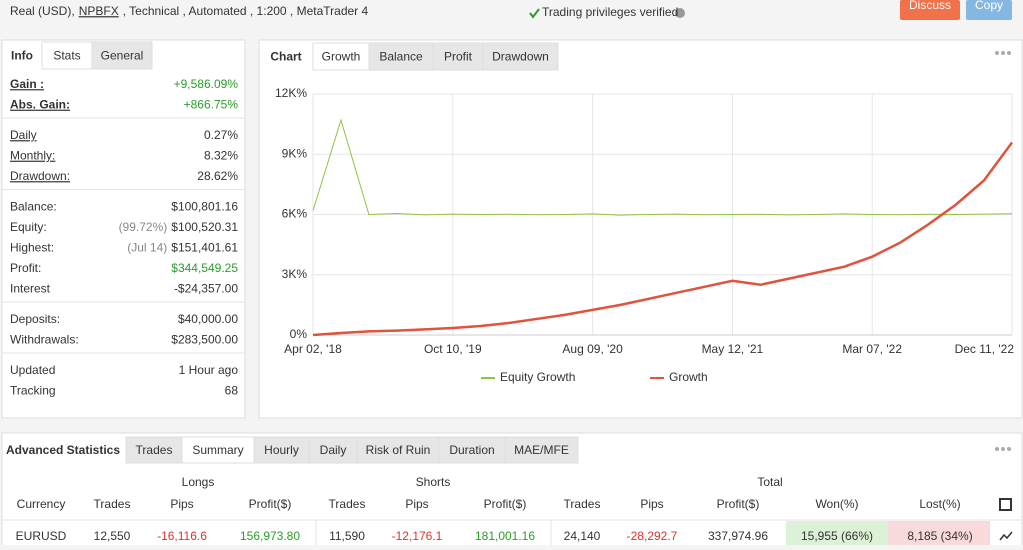 The image size is (1023, 550). Describe the element at coordinates (295, 153) in the screenshot. I see `y-tick-label: 9K%` at that location.